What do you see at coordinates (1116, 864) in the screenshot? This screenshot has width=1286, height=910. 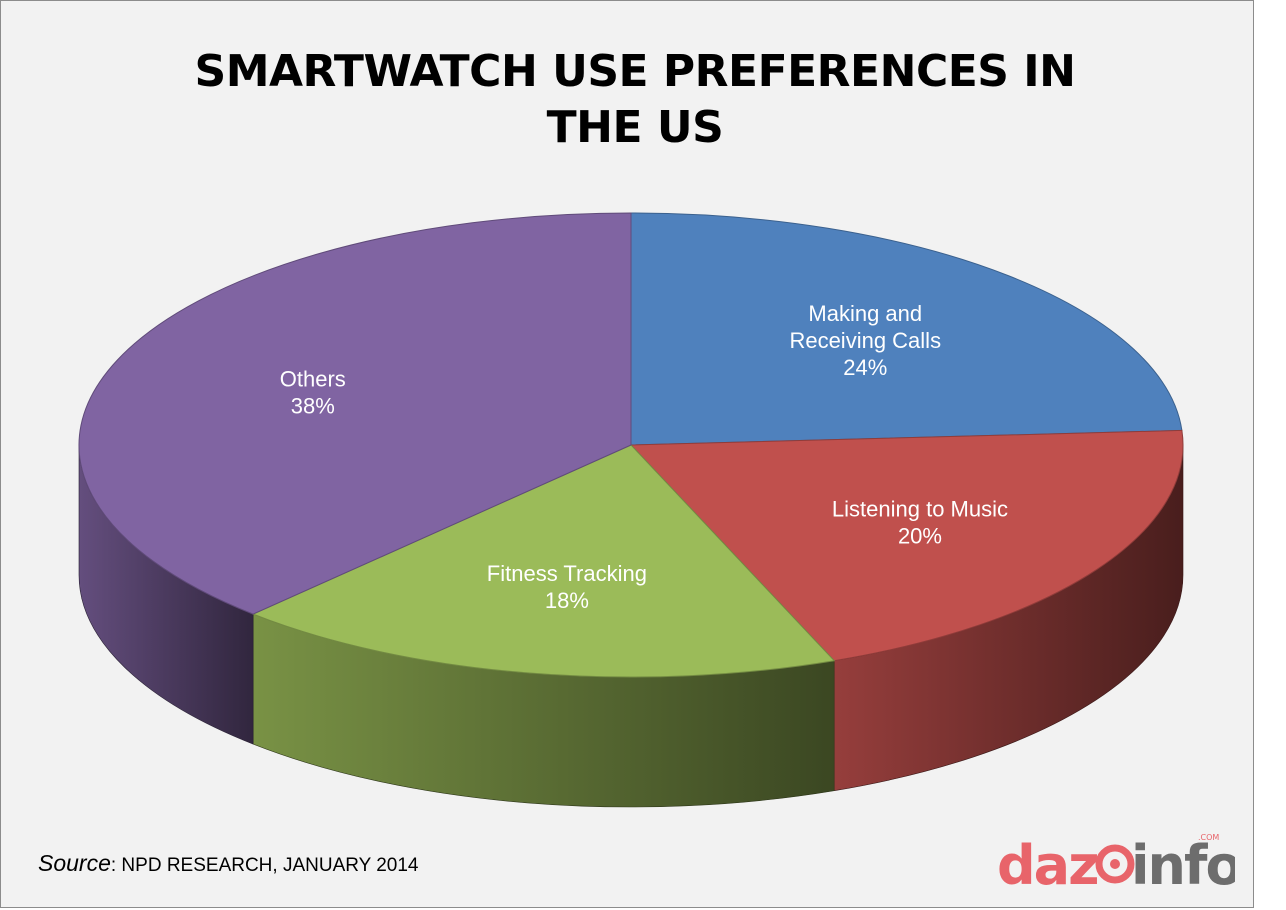 I see `dazeinfo-logo: daz info .COM` at bounding box center [1116, 864].